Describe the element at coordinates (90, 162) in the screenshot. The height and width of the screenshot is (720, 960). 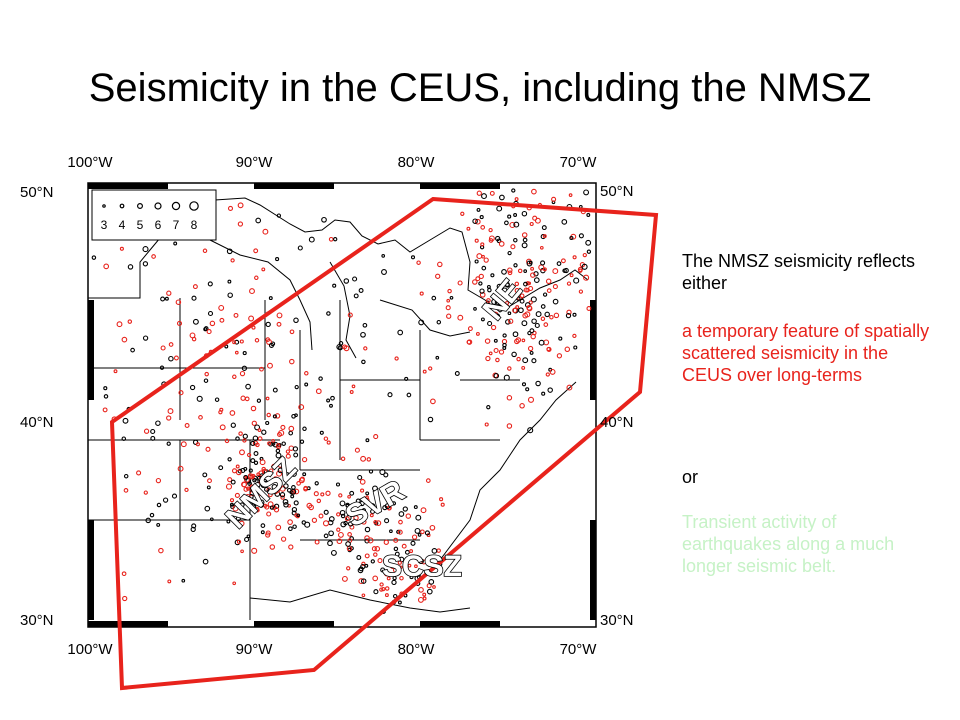
I see `lon-label-top-100w: 100°W` at that location.